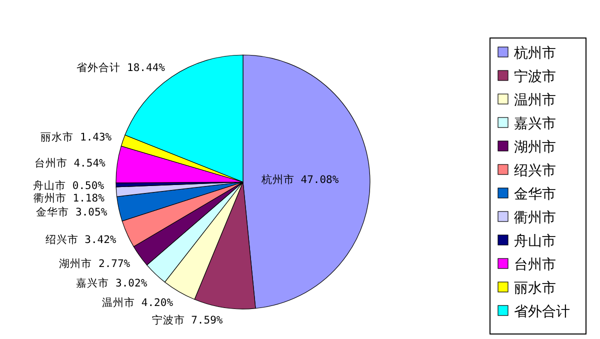 The image size is (600, 339). Describe the element at coordinates (120, 68) in the screenshot. I see `category-label: 省外合计 18.44%` at that location.